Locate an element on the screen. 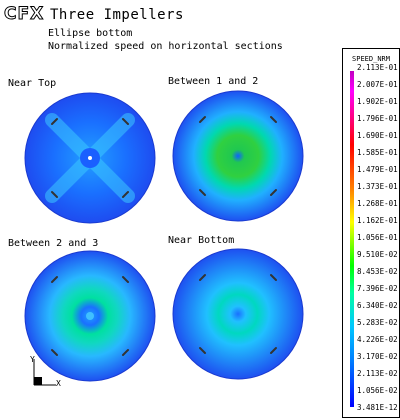 This screenshot has height=420, width=400. legend-tick-label: 9.510E-02 is located at coordinates (377, 254).